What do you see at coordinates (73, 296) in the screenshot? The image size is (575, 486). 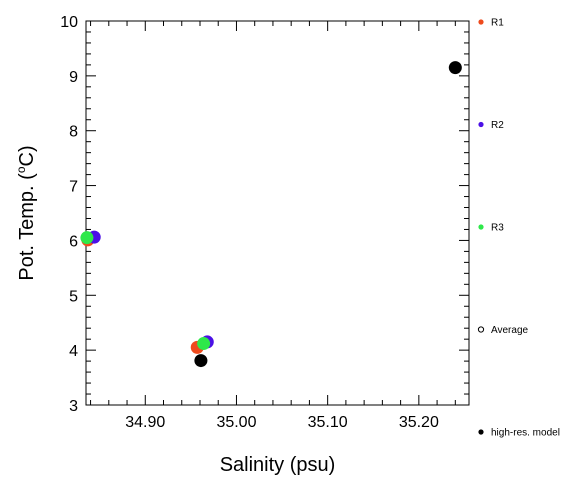 I see `y-tick-label: 5` at bounding box center [73, 296].